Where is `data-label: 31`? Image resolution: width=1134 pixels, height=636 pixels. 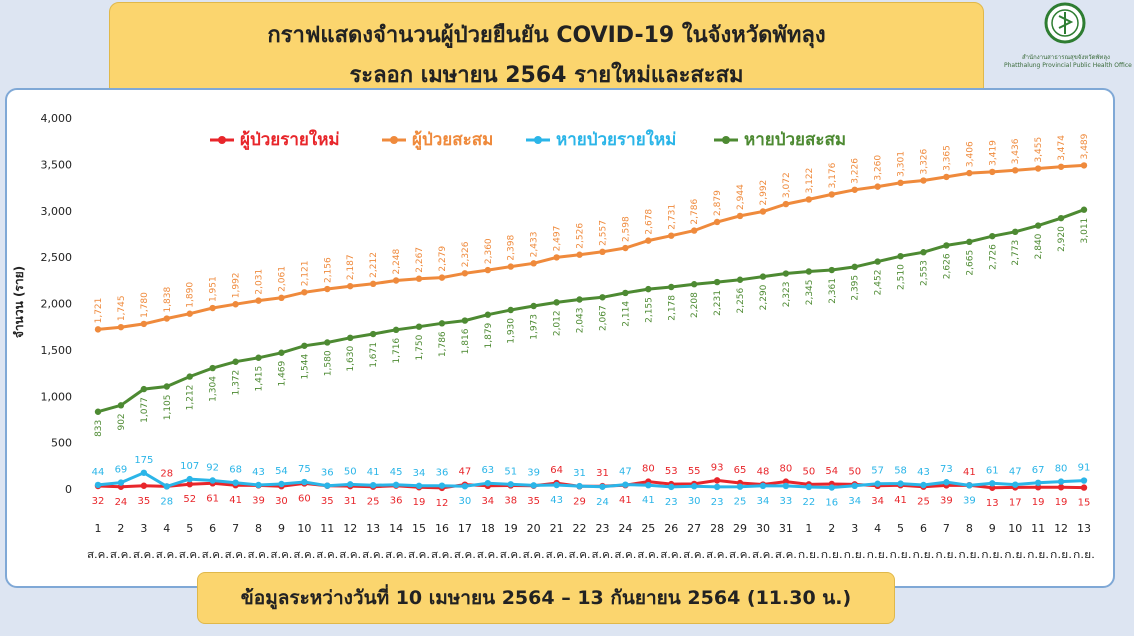
data-label: 31 is located at coordinates (350, 501).